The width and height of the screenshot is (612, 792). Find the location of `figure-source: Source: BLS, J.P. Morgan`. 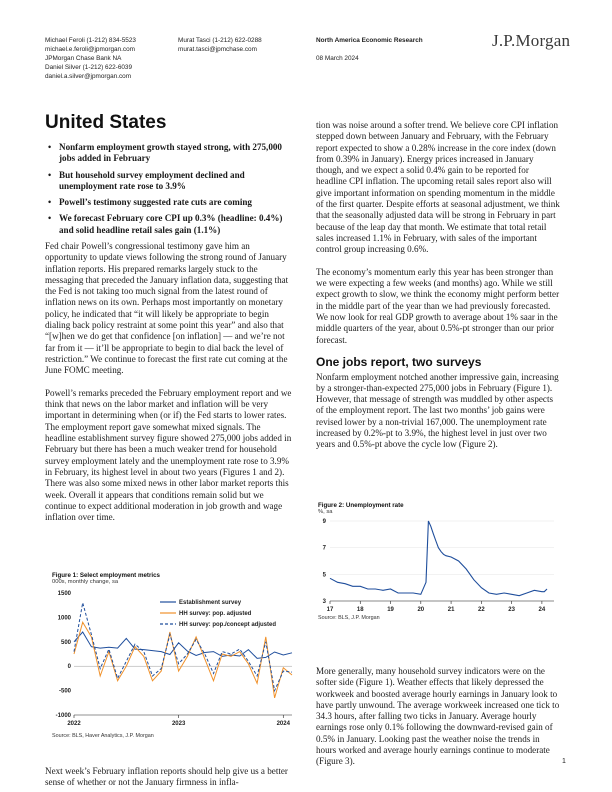

figure-source: Source: BLS, J.P. Morgan is located at coordinates (349, 618).